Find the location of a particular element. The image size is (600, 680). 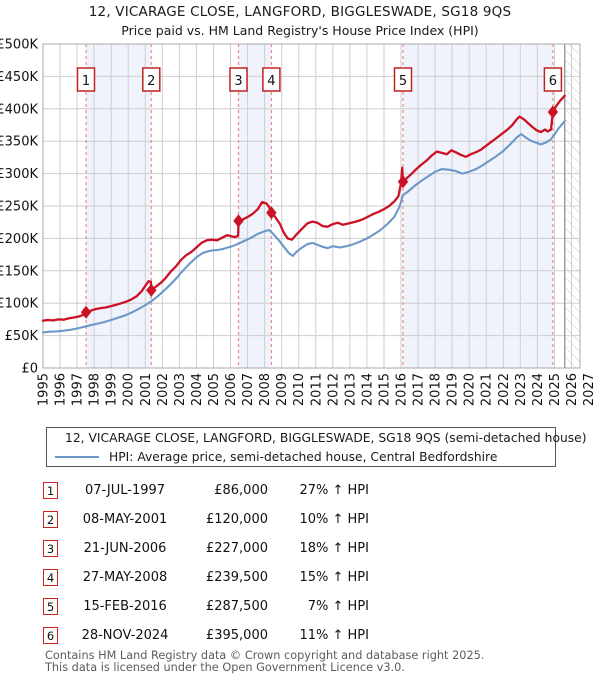

x-tick-label: 2010 is located at coordinates (299, 389).